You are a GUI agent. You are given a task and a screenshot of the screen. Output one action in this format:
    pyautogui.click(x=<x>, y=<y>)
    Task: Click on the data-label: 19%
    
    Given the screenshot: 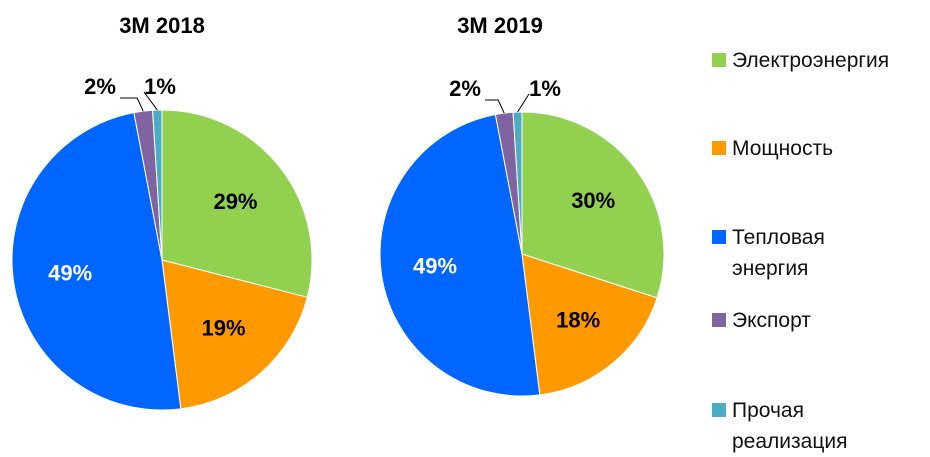 What is the action you would take?
    pyautogui.click(x=223, y=328)
    